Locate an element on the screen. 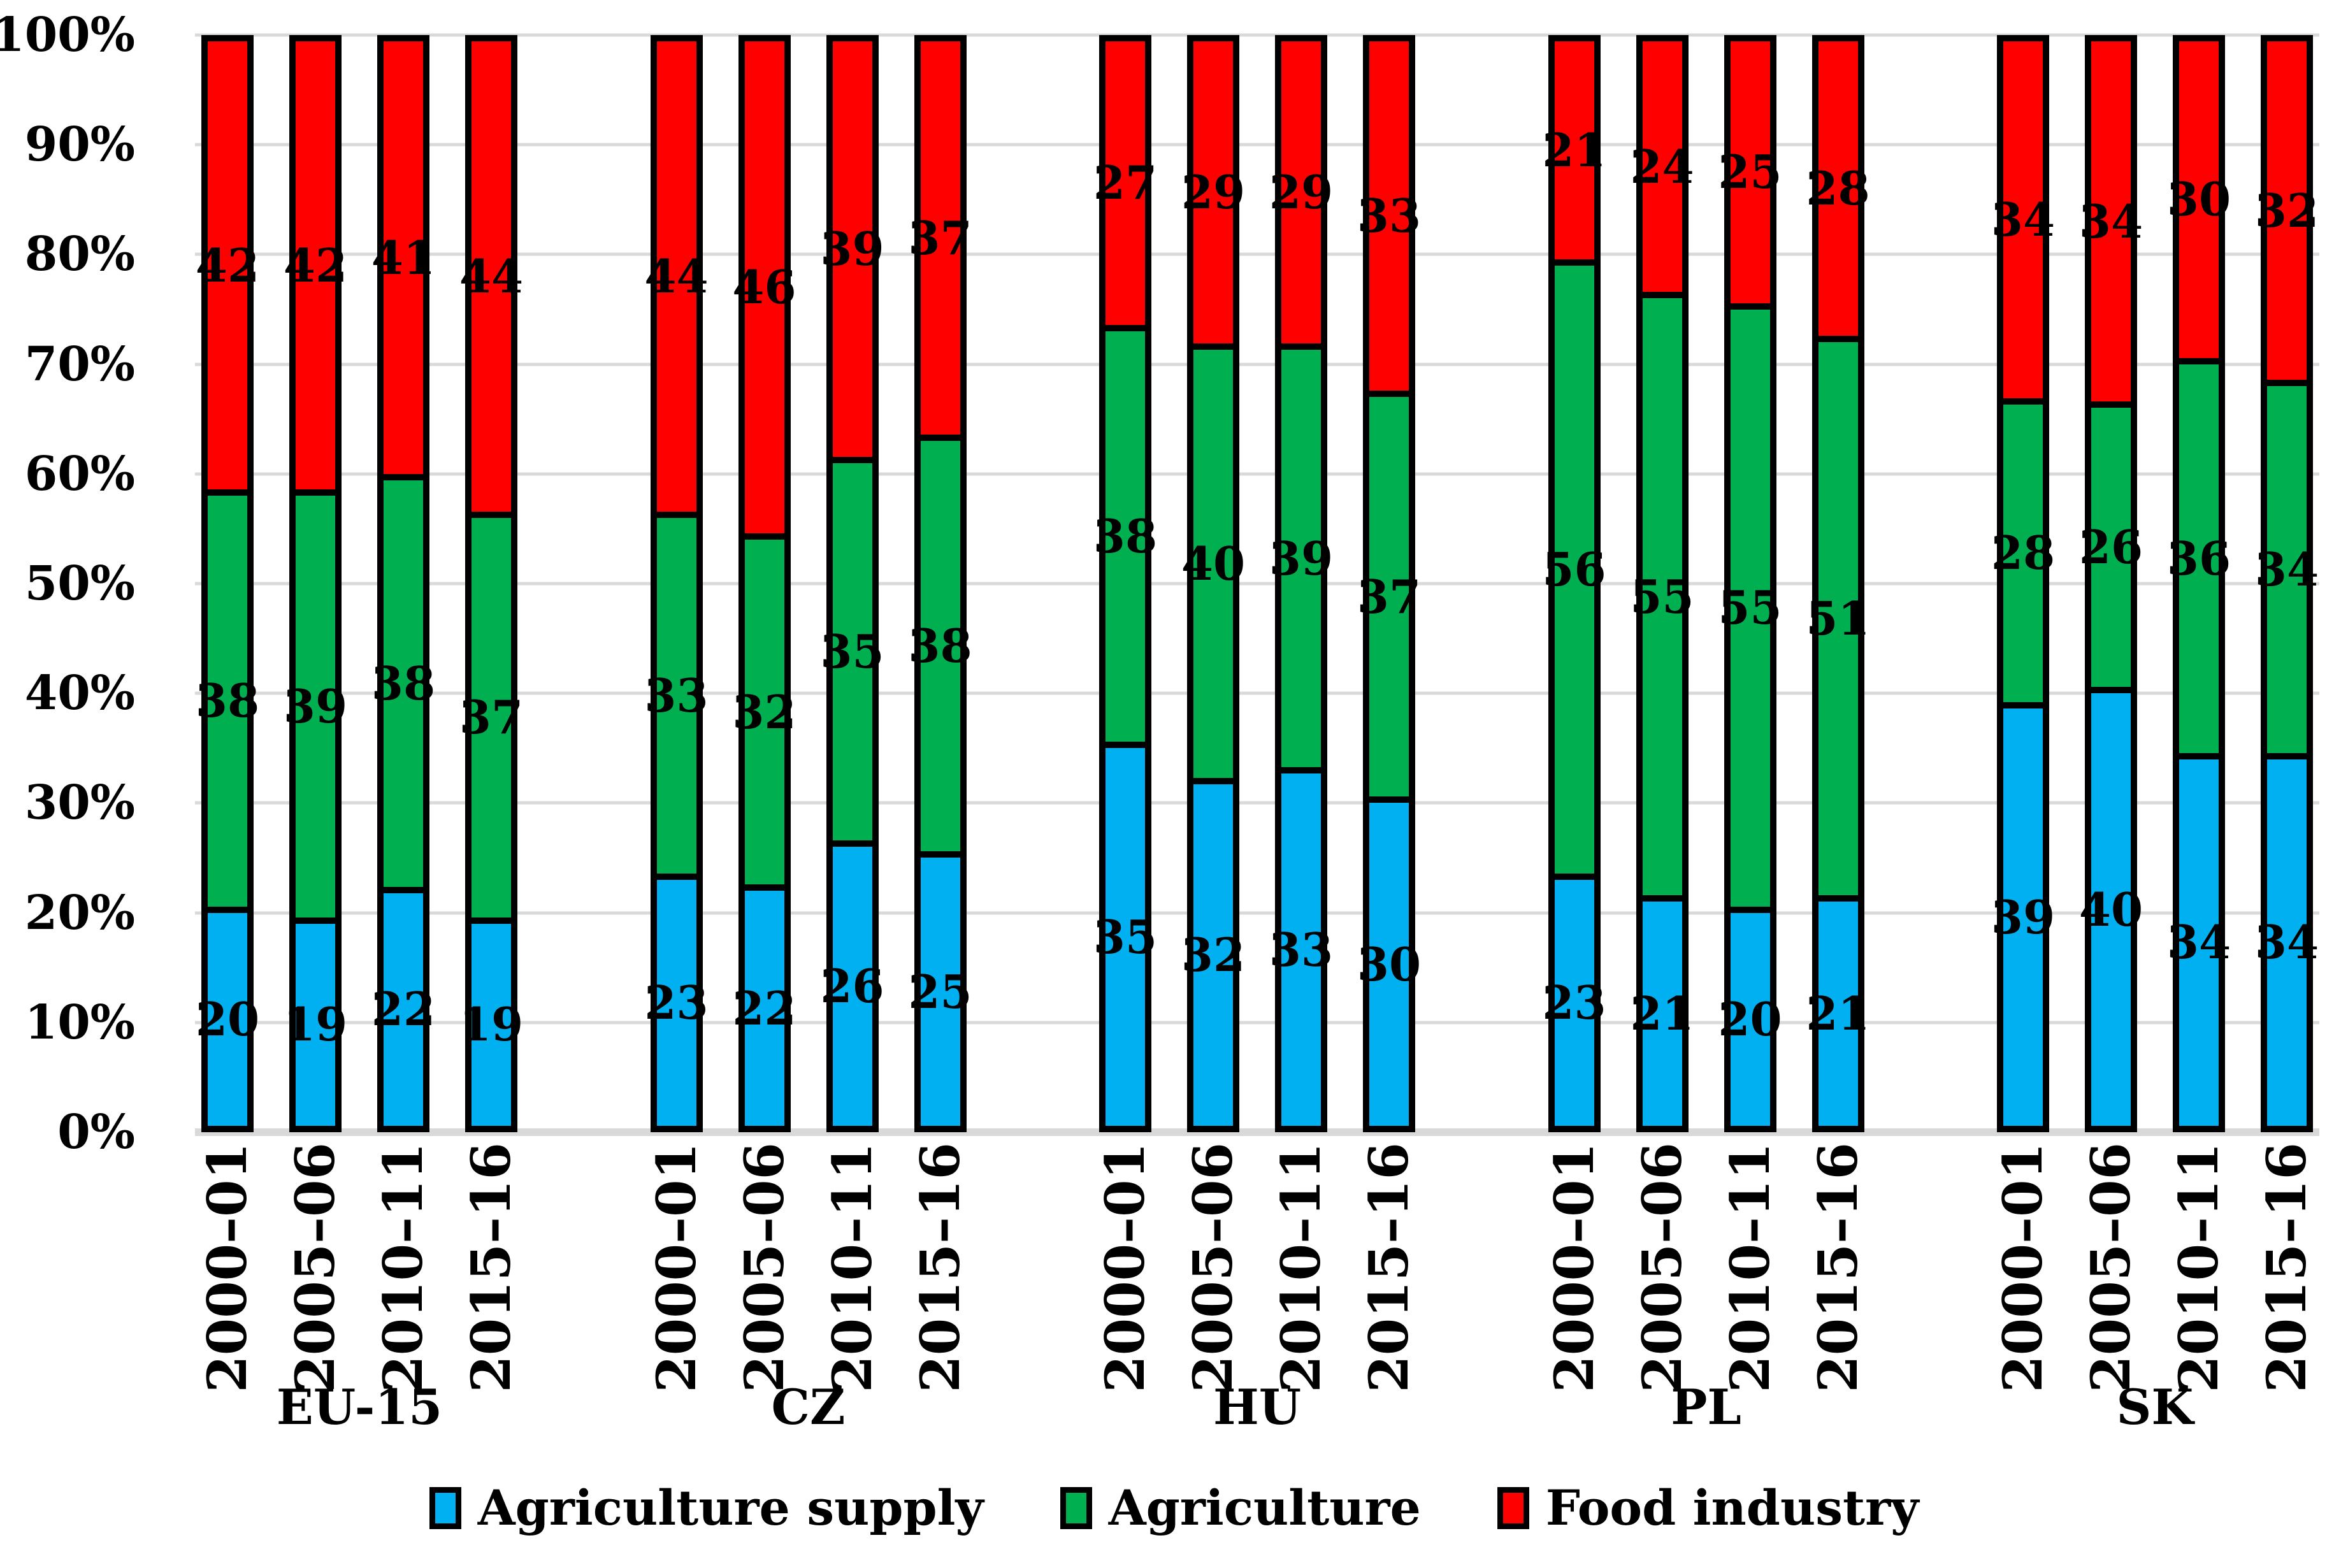 The width and height of the screenshot is (2348, 1568). y-axis-tick: 80% is located at coordinates (79, 254).